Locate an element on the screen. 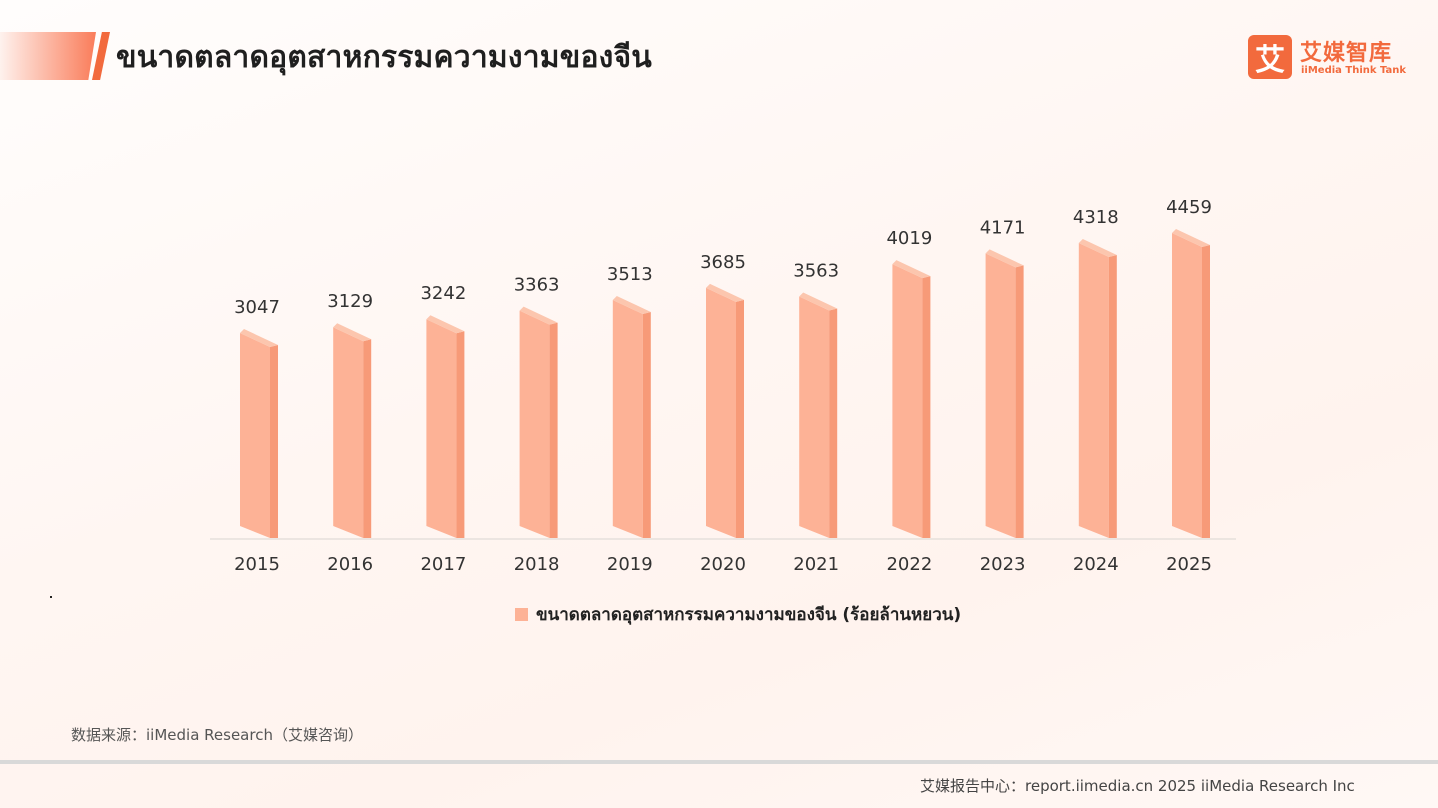 This screenshot has height=808, width=1438. x-tick-label: 2023 is located at coordinates (1003, 564).